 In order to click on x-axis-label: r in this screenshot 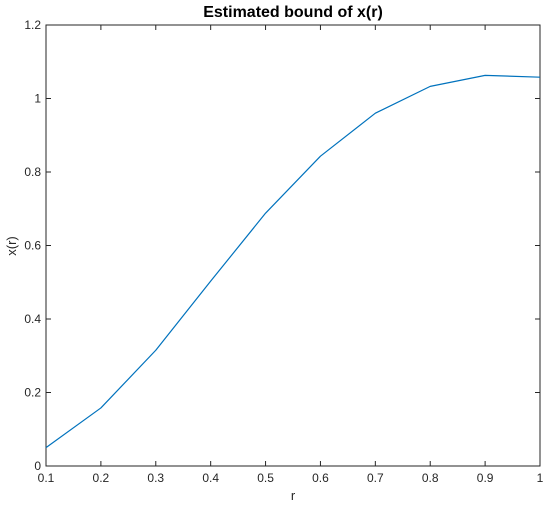, I will do `click(293, 495)`.